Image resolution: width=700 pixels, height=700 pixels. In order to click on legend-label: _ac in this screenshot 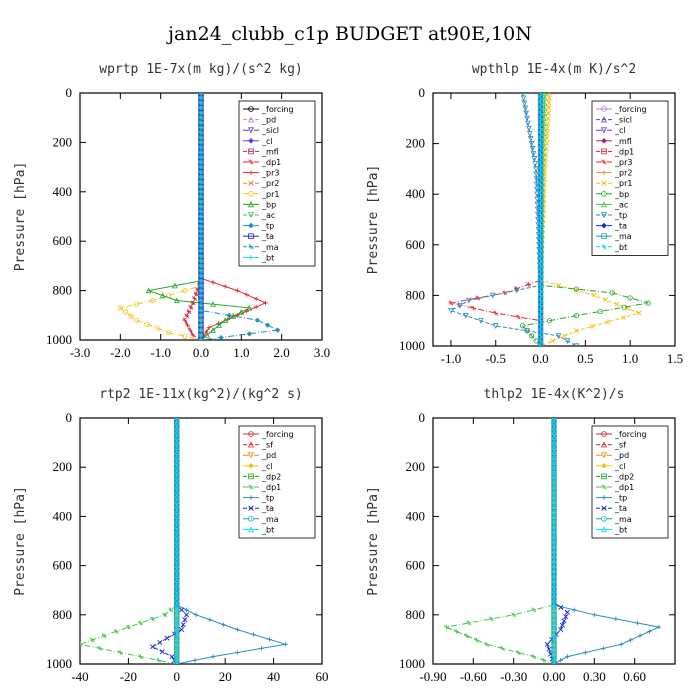, I will do `click(268, 215)`.